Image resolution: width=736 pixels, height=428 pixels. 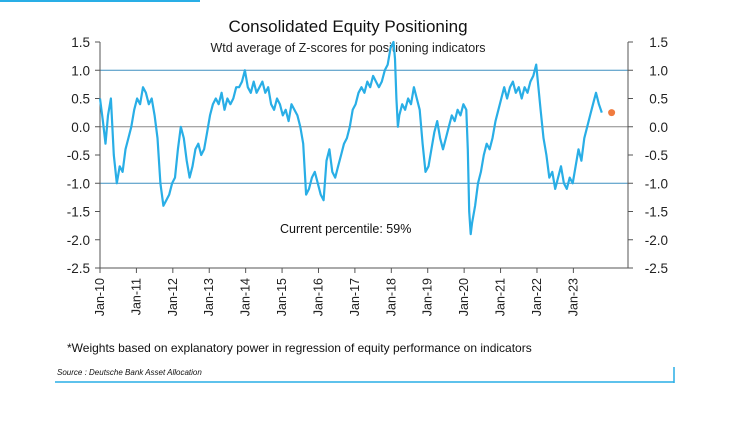 What do you see at coordinates (658, 42) in the screenshot?
I see `y-tick-label-right: 1.5` at bounding box center [658, 42].